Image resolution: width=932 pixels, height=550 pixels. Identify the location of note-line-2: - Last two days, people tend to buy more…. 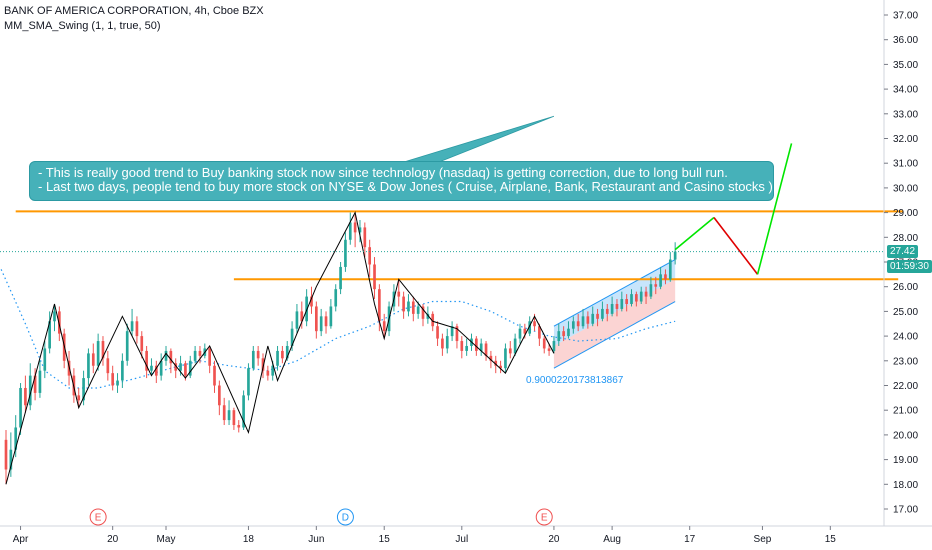
(405, 186).